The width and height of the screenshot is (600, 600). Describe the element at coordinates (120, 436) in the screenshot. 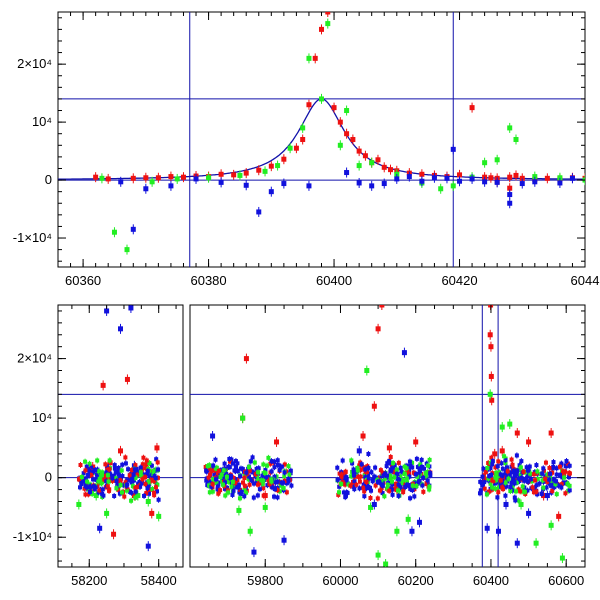

I see `bottom-panel-frame-left` at that location.